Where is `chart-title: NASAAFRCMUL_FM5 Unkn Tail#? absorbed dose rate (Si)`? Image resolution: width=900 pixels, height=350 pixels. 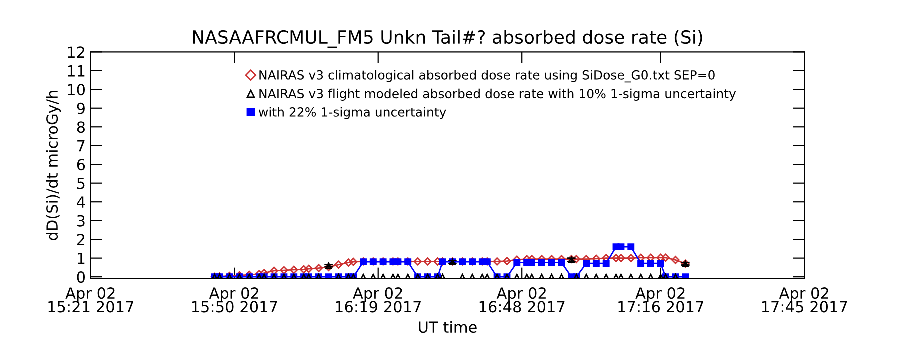 chart-title: NASAAFRCMUL_FM5 Unkn Tail#? absorbed dose rate (Si) is located at coordinates (447, 39).